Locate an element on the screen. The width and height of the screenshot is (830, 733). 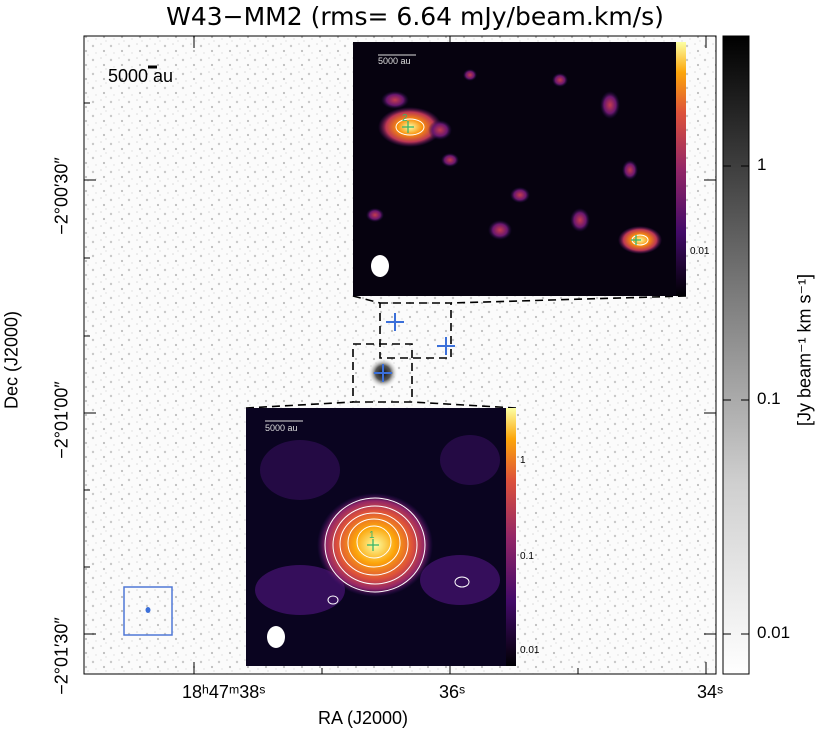
lower-inset-cb-tick-0.01: 0.01 is located at coordinates (530, 650).